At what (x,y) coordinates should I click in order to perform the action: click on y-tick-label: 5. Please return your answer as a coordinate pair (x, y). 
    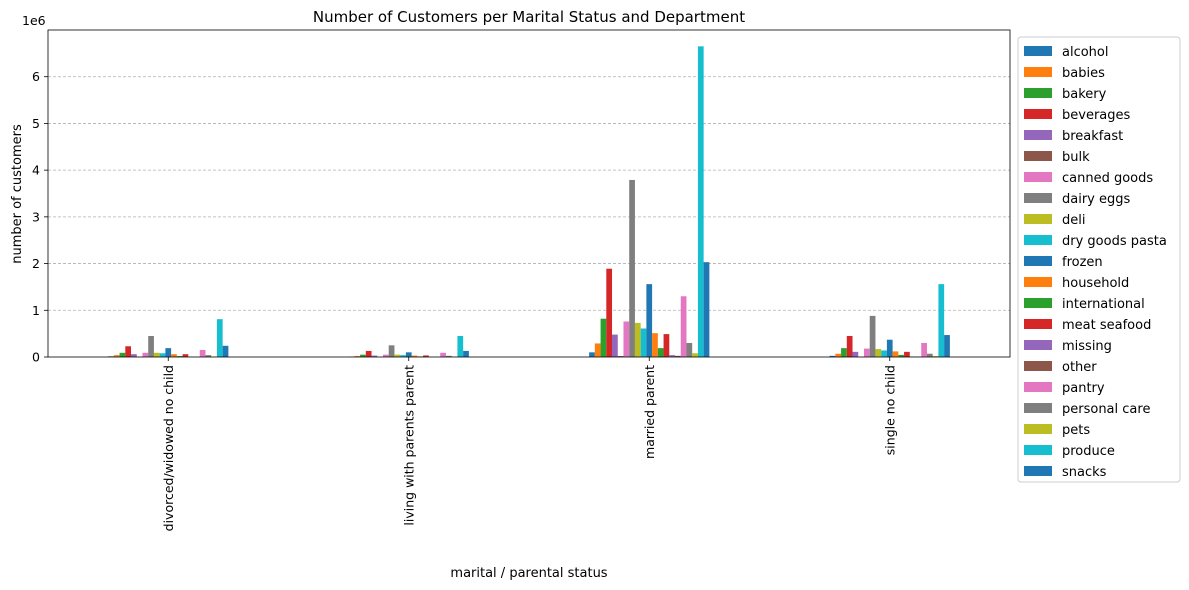
    Looking at the image, I should click on (36, 123).